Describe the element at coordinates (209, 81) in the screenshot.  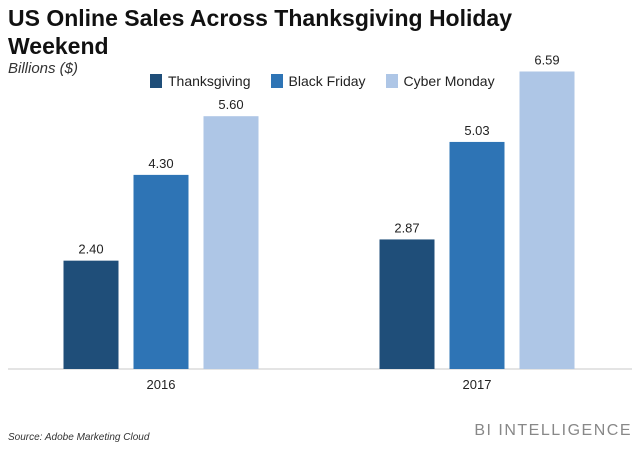
I see `legend-label: Thanksgiving` at that location.